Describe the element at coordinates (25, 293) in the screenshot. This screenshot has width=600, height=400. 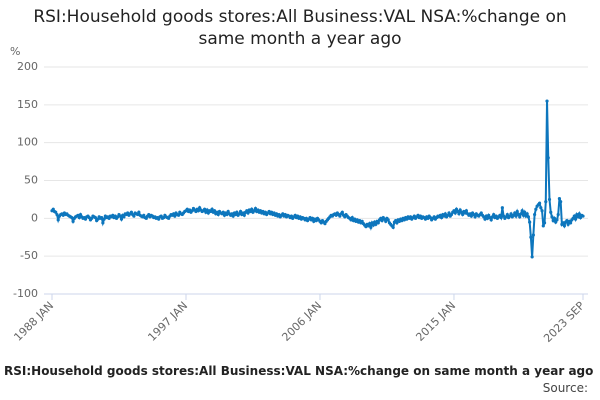
I see `y-tick-label: -100` at that location.